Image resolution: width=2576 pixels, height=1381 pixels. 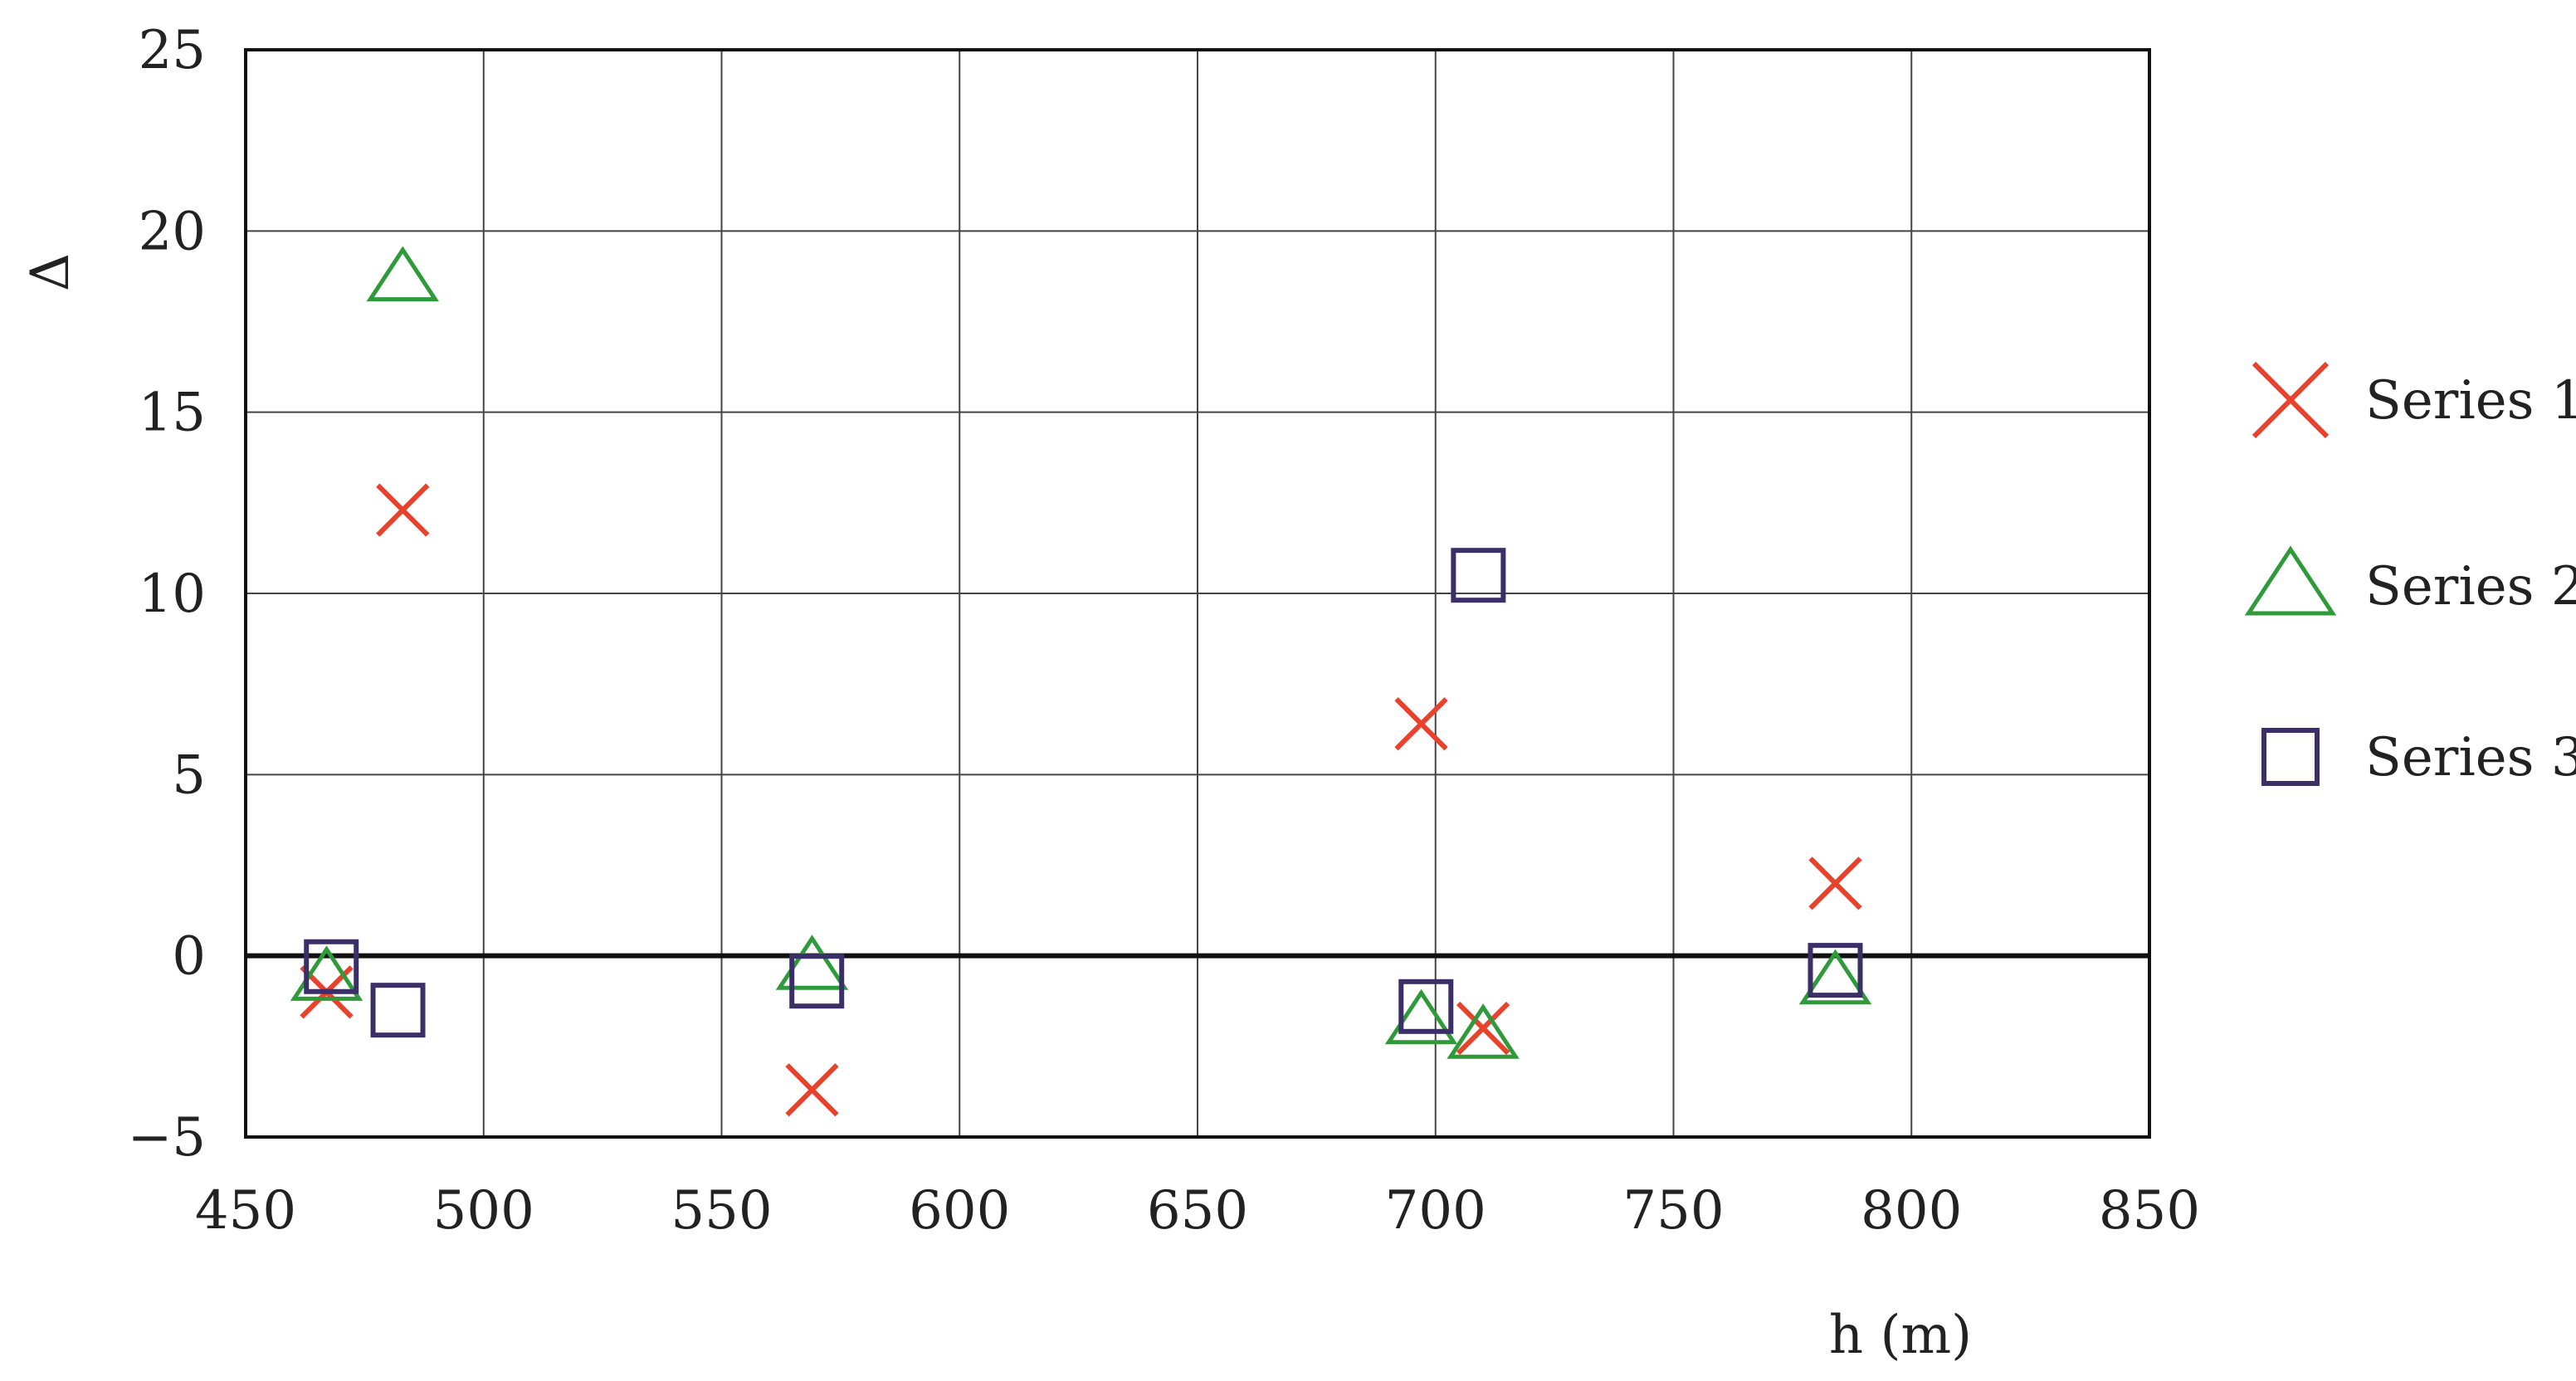 What do you see at coordinates (1673, 1211) in the screenshot?
I see `x-tick-label: 750` at bounding box center [1673, 1211].